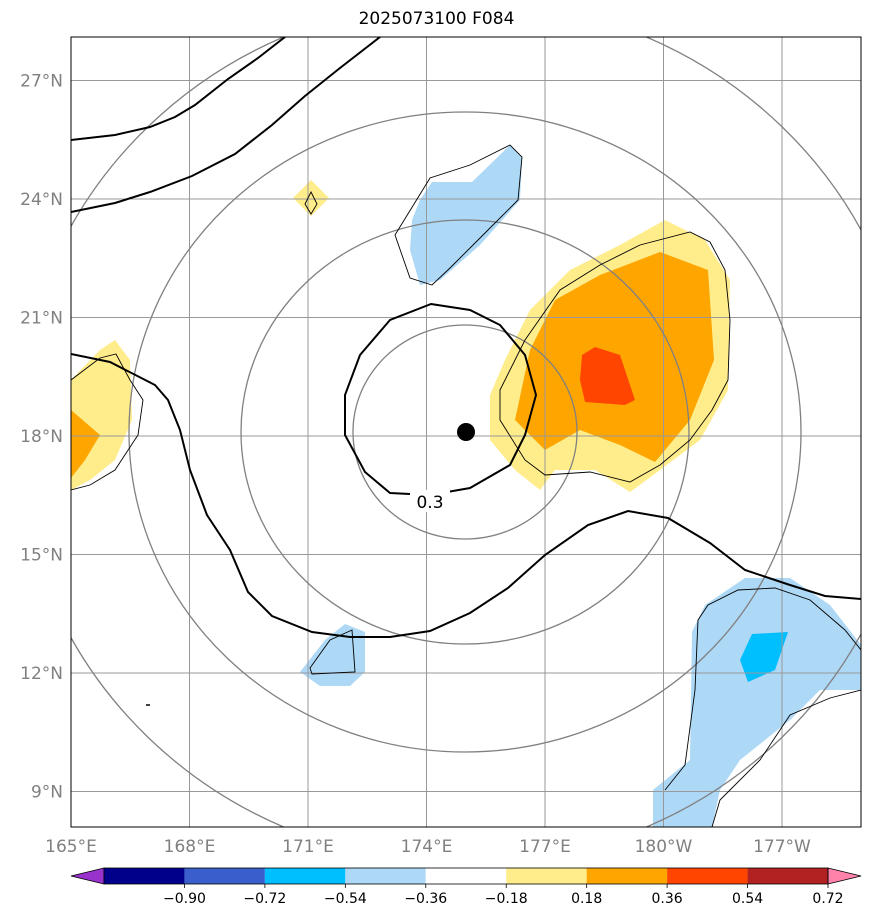 The height and width of the screenshot is (924, 873). Describe the element at coordinates (345, 899) in the screenshot. I see `colorbar-tick-label: −0.54` at that location.